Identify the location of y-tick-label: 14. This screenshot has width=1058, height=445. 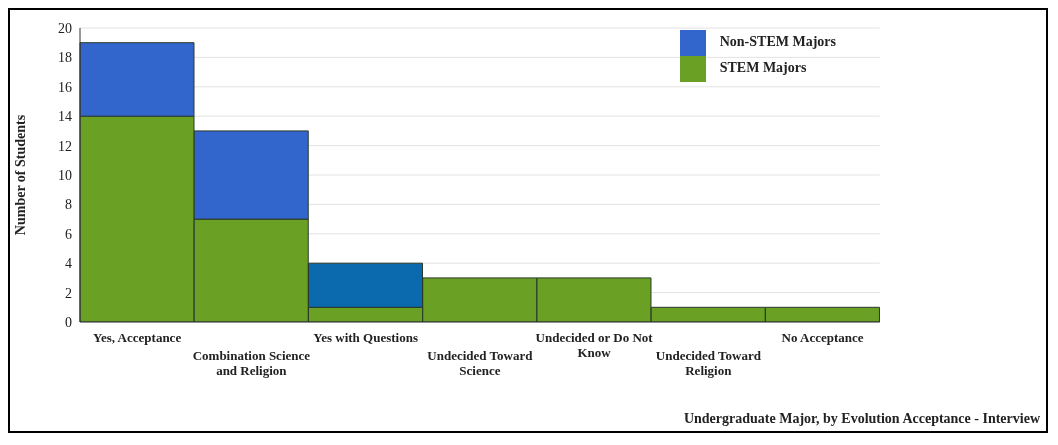
(65, 117).